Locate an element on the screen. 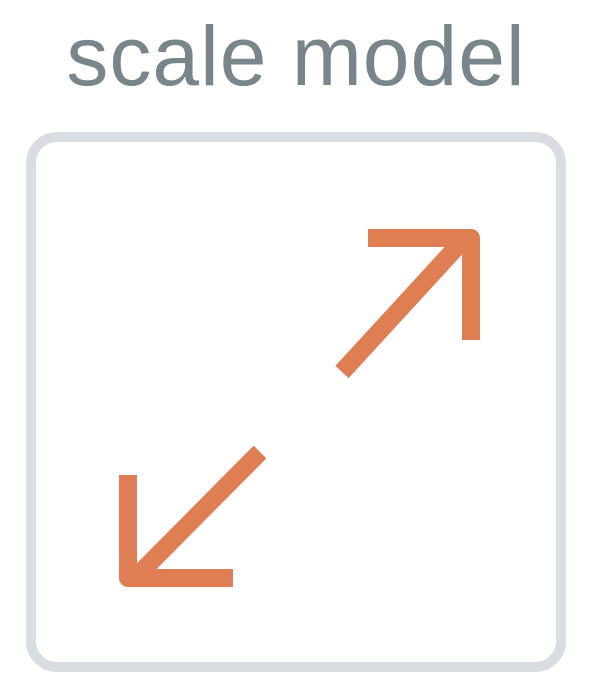 Image resolution: width=592 pixels, height=674 pixels. arrow-up-right-head is located at coordinates (424, 284).